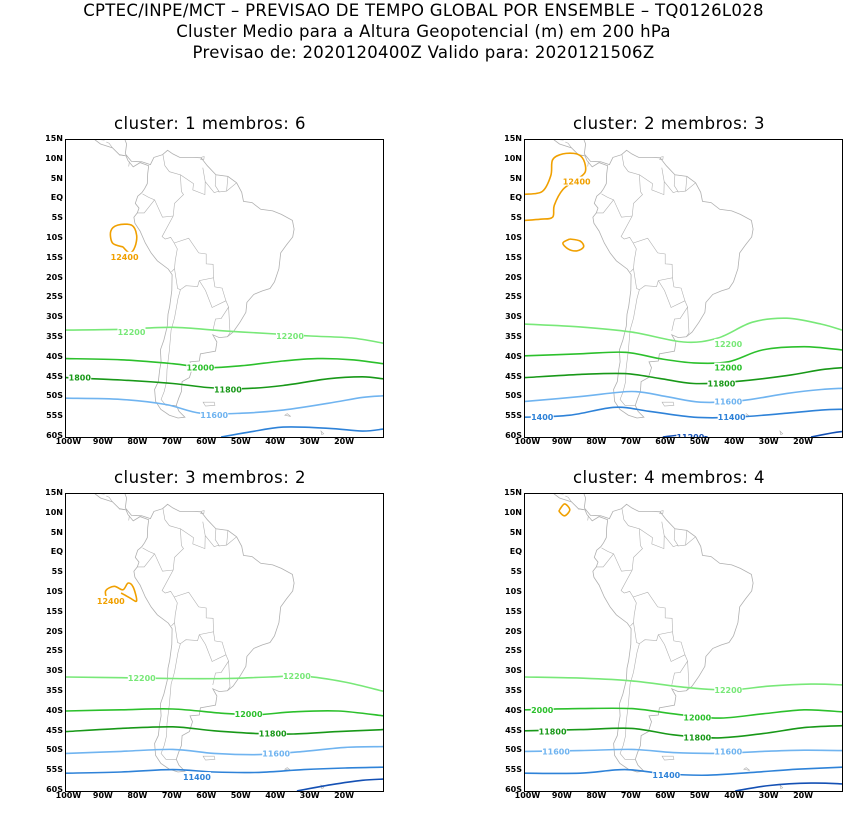 The height and width of the screenshot is (816, 847). What do you see at coordinates (669, 123) in the screenshot?
I see `panel-title: cluster: 2 membros: 3` at bounding box center [669, 123].